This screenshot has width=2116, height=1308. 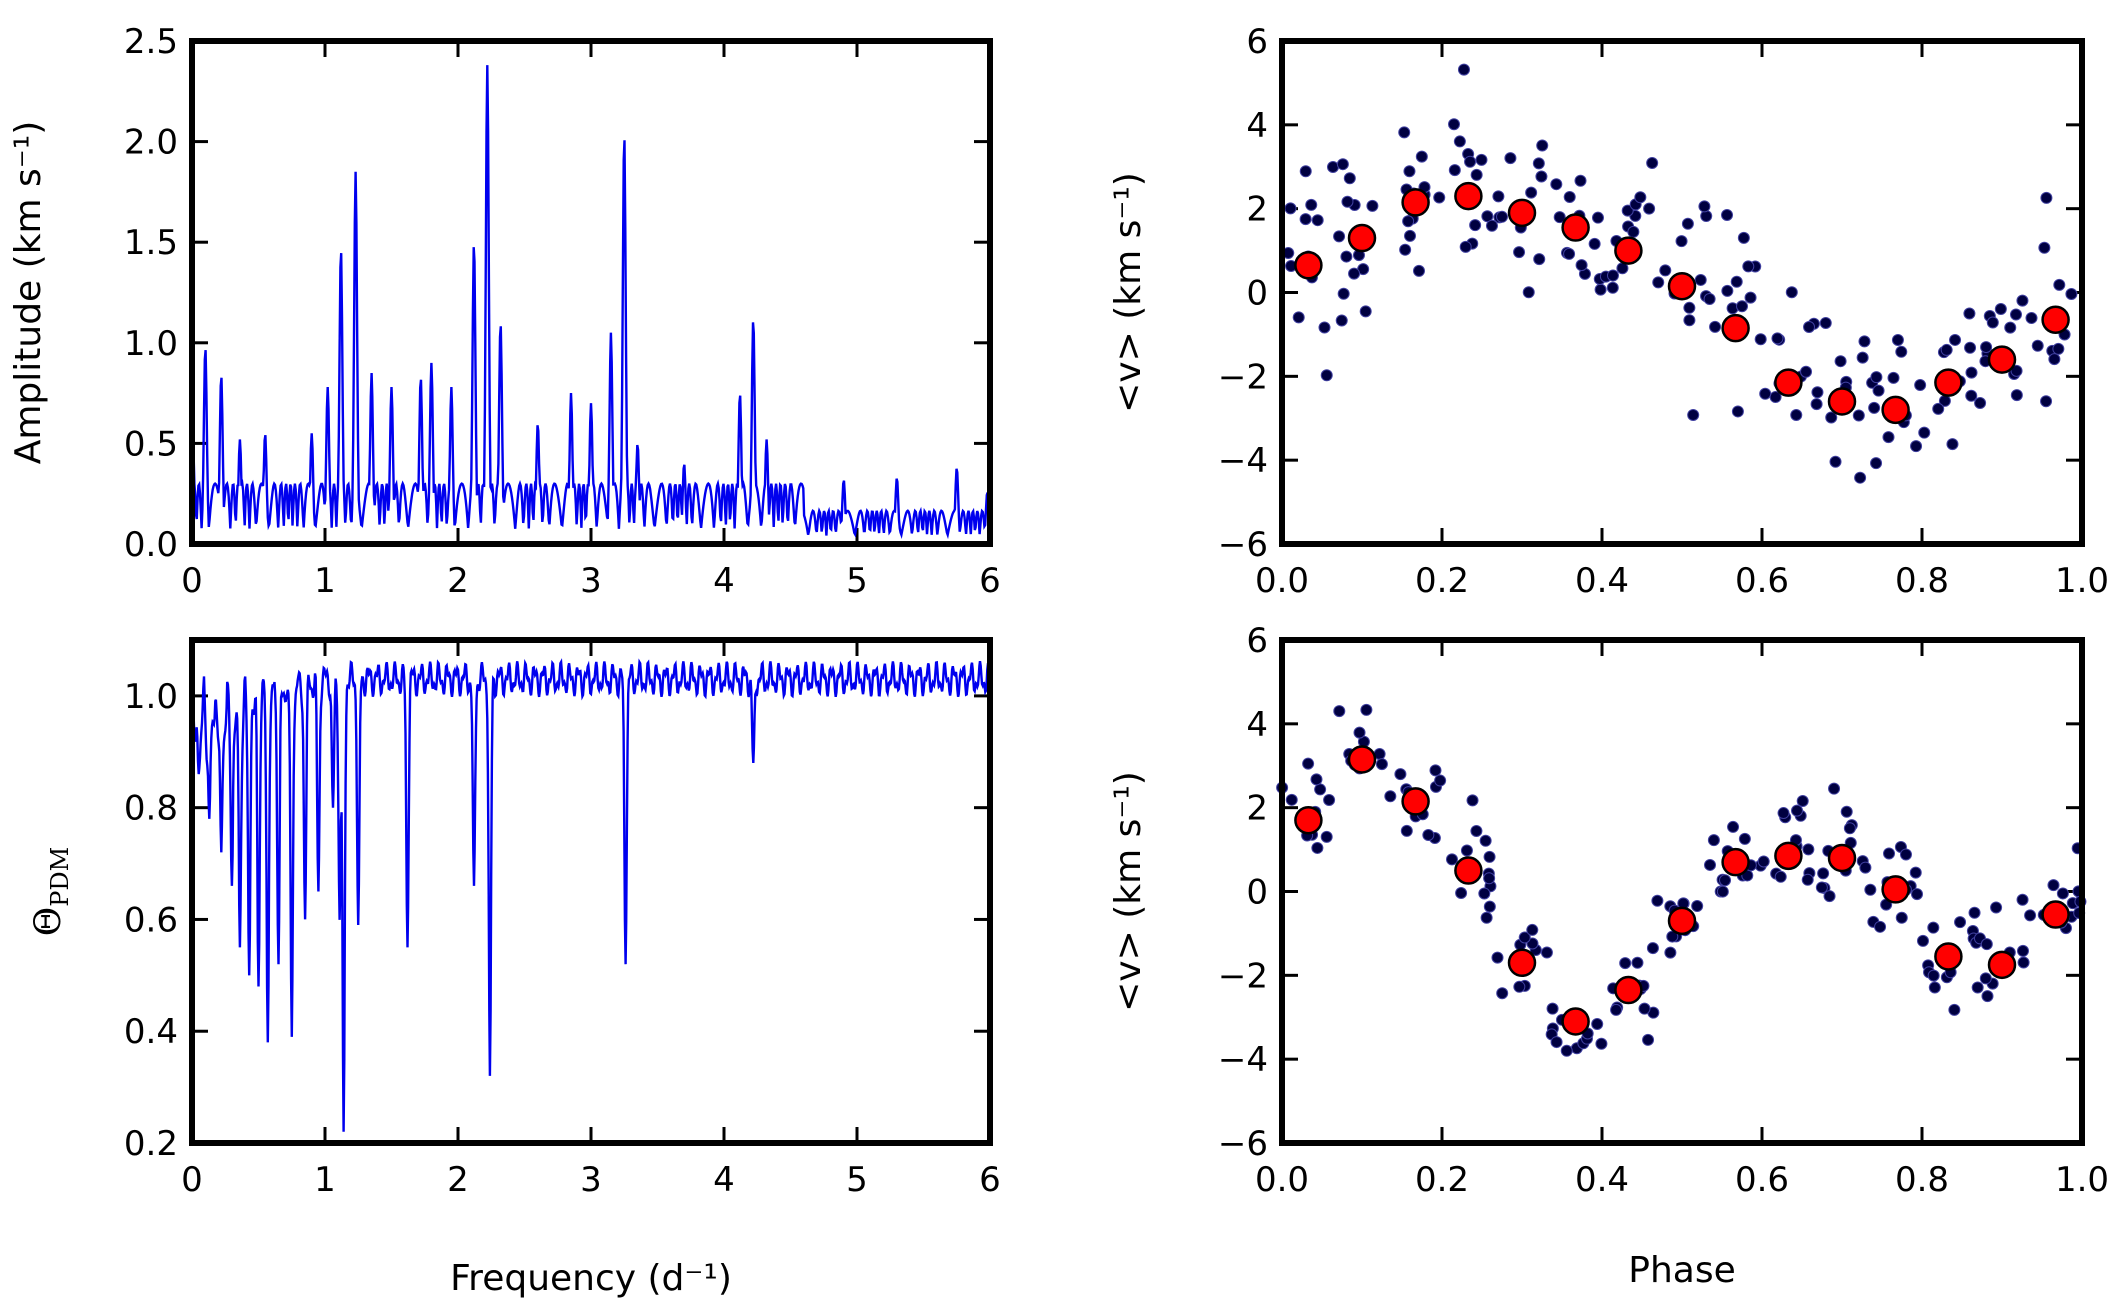 What do you see at coordinates (1682, 1270) in the screenshot?
I see `x-axis-label: Phase` at bounding box center [1682, 1270].